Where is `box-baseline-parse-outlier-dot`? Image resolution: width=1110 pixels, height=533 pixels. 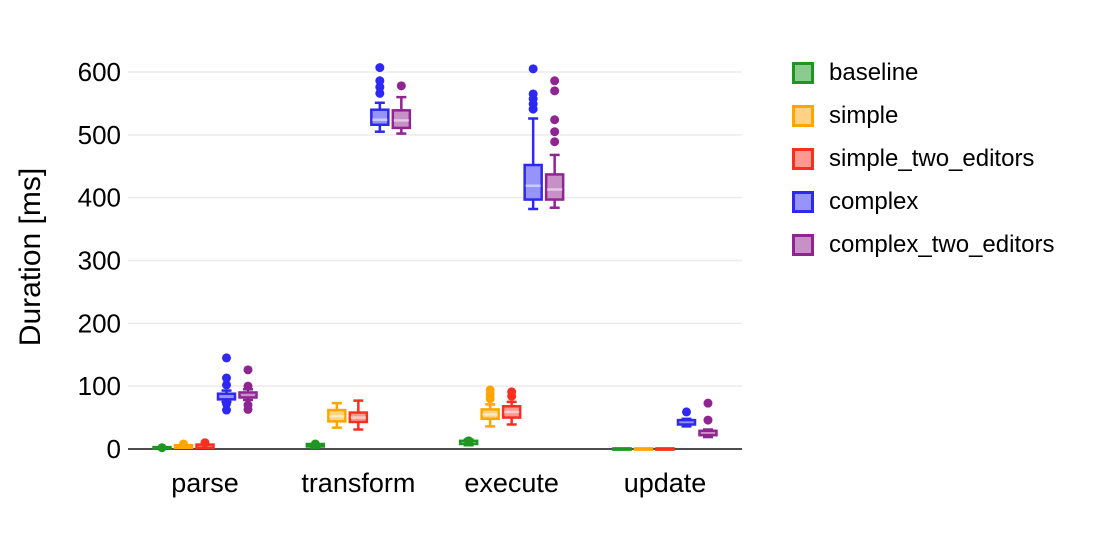 box-baseline-parse-outlier-dot is located at coordinates (162, 448).